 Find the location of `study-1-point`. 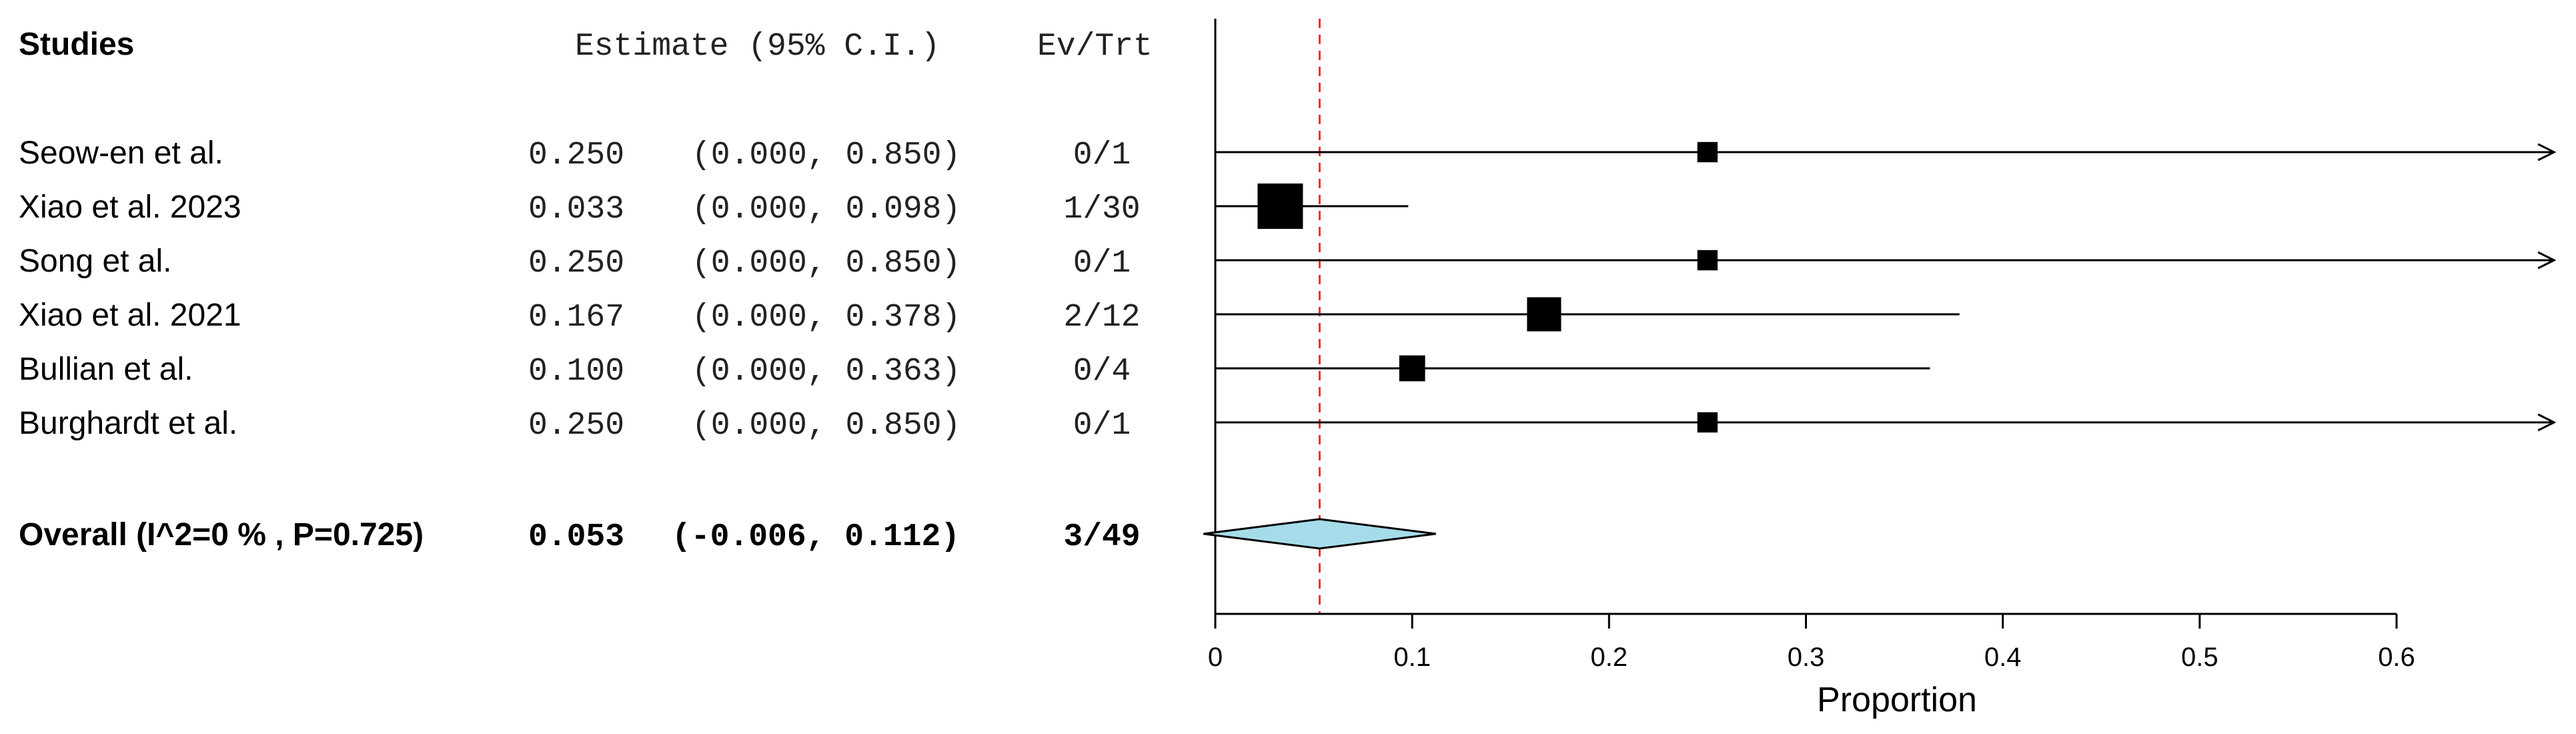

study-1-point is located at coordinates (1708, 152).